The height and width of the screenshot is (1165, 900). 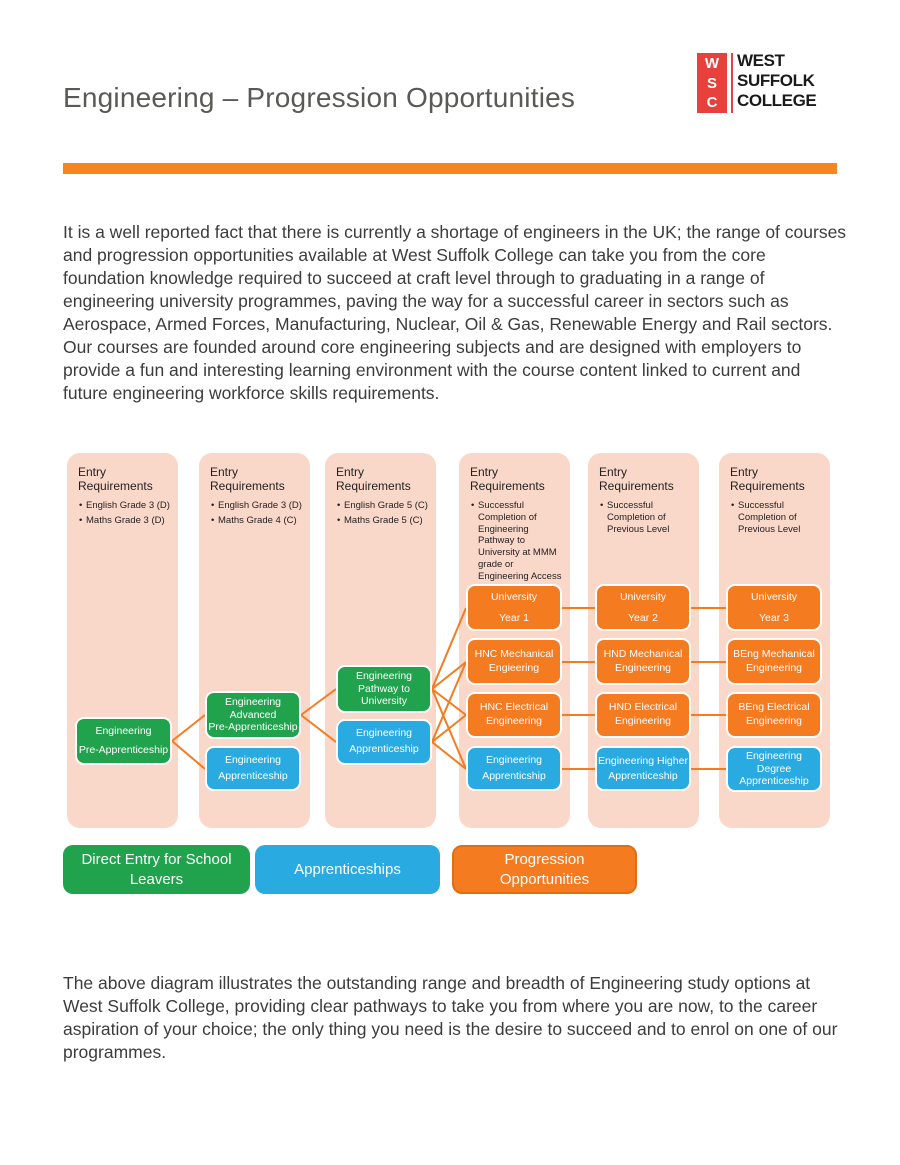 What do you see at coordinates (123, 741) in the screenshot?
I see `node-engineering-pre-apprenticeship: Engineering Pre-Apprenticeship` at bounding box center [123, 741].